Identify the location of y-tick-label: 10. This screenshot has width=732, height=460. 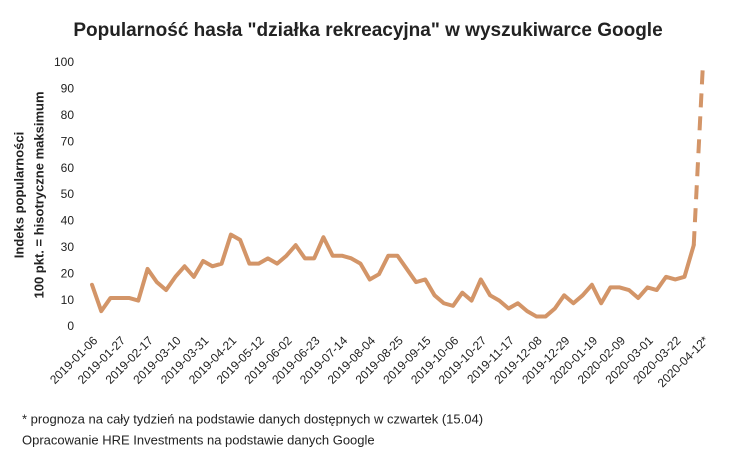
(68, 300).